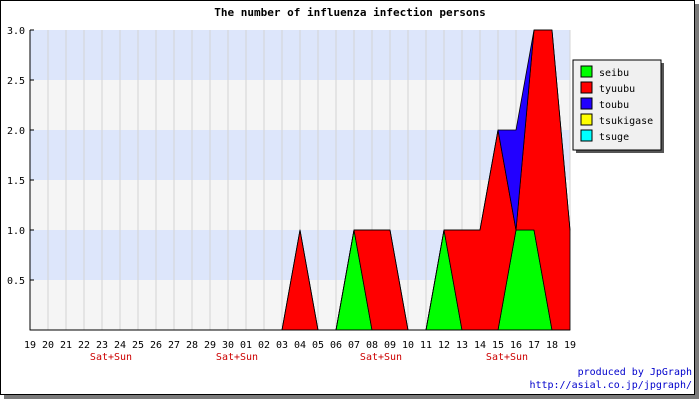 Image resolution: width=700 pixels, height=400 pixels. What do you see at coordinates (534, 345) in the screenshot?
I see `x-tick-label: 17` at bounding box center [534, 345].